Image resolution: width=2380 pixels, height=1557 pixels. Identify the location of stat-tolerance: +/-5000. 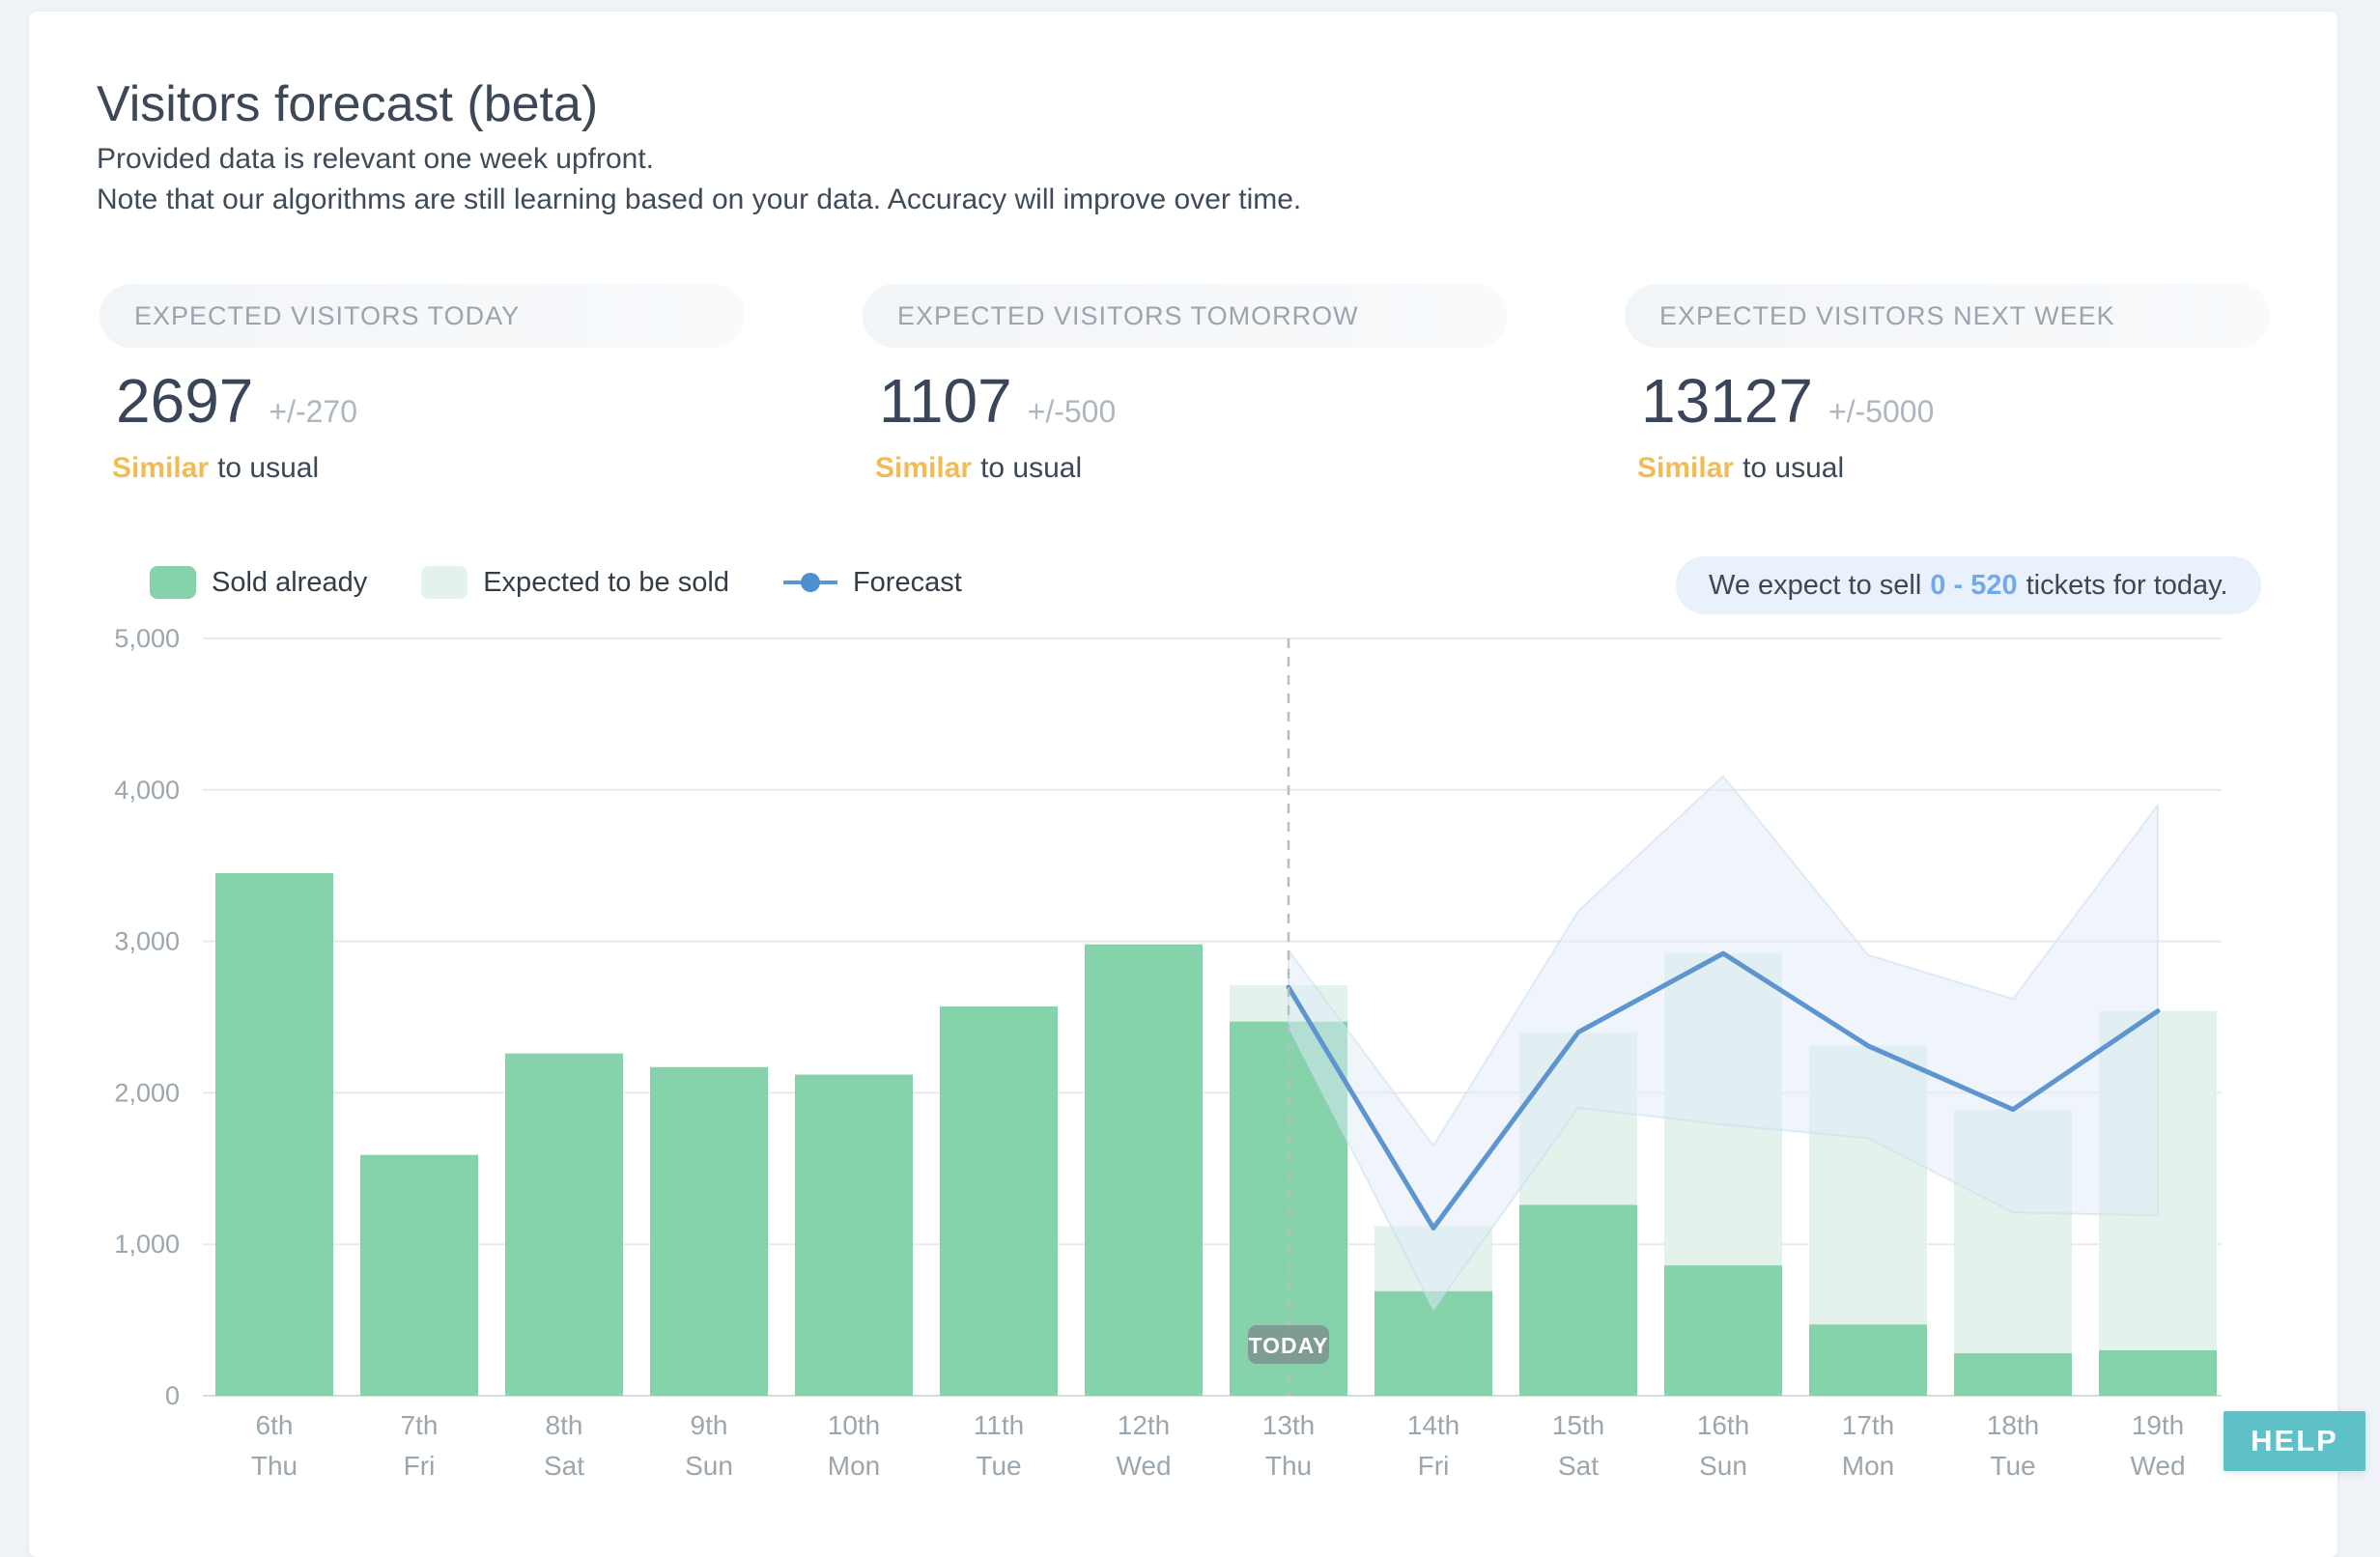
(1882, 411).